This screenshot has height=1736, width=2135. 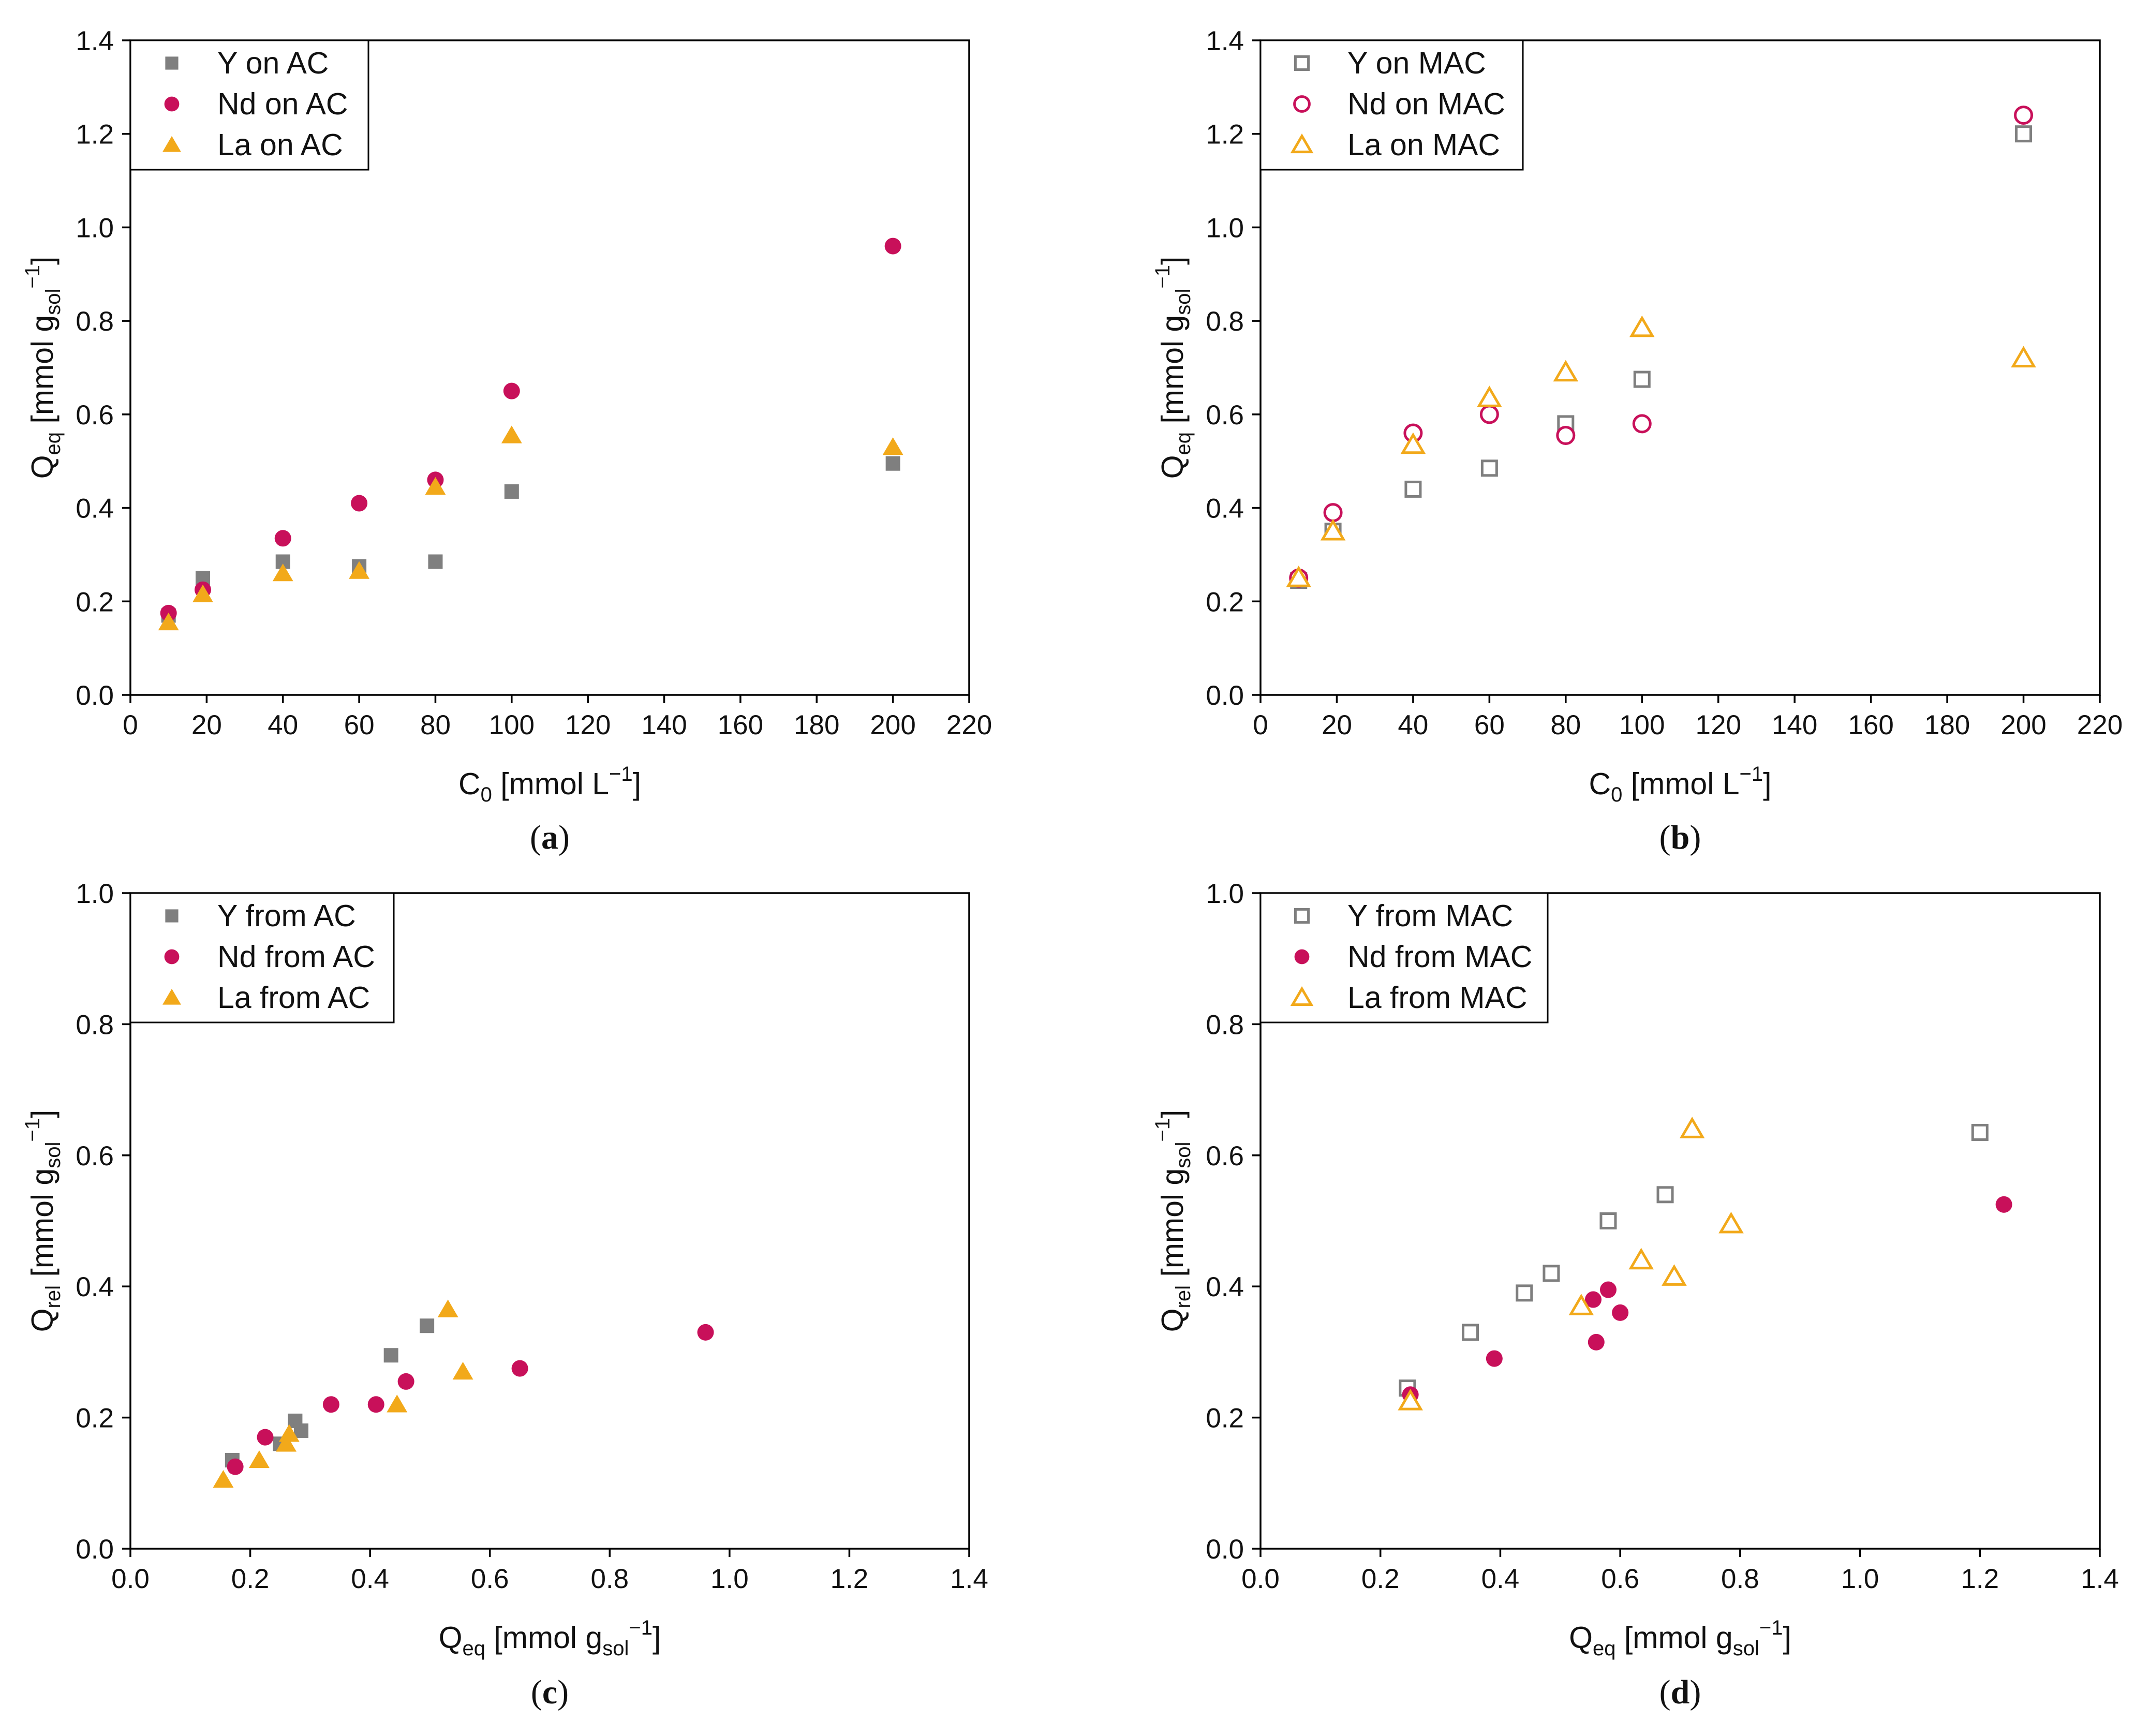 What do you see at coordinates (286, 916) in the screenshot?
I see `legend-entry: Y from AC` at bounding box center [286, 916].